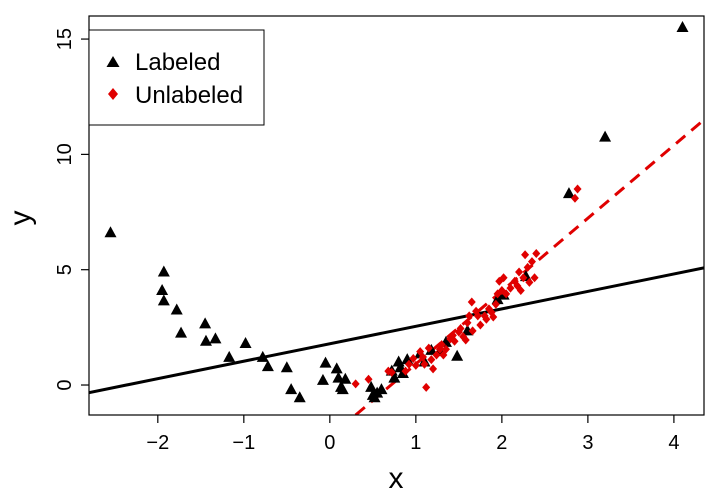  I want to click on legend-diamond-icon, so click(113, 94).